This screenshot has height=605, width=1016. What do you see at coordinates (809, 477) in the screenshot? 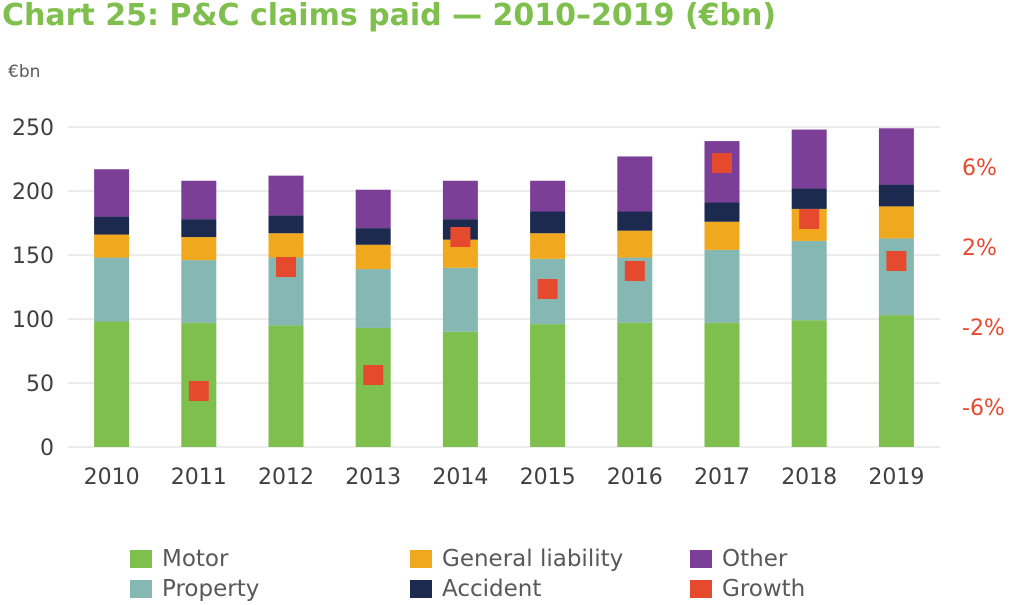
I see `x-tick-label: 2018` at bounding box center [809, 477].